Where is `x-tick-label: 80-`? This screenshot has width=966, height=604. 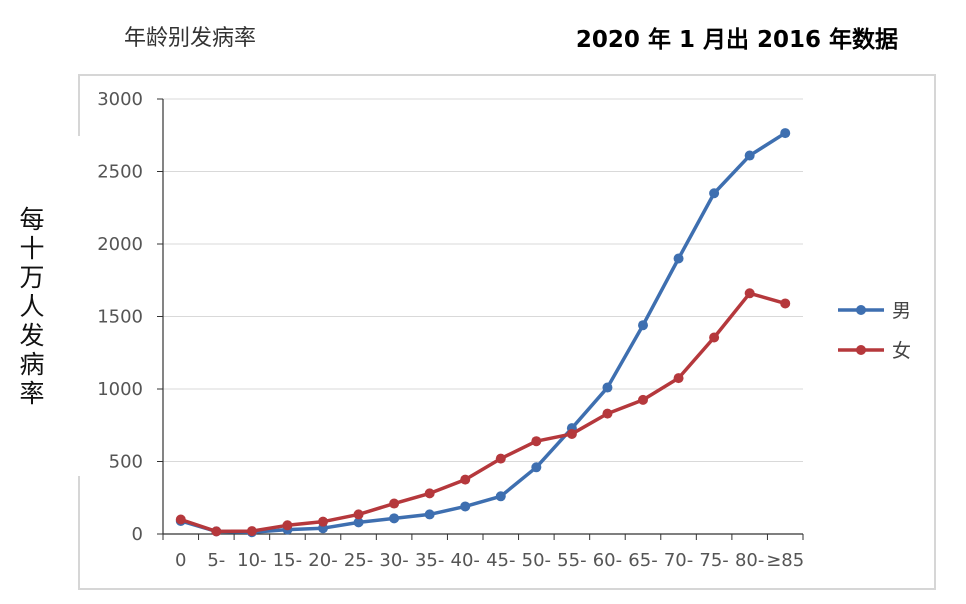
x-tick-label: 80- is located at coordinates (749, 560).